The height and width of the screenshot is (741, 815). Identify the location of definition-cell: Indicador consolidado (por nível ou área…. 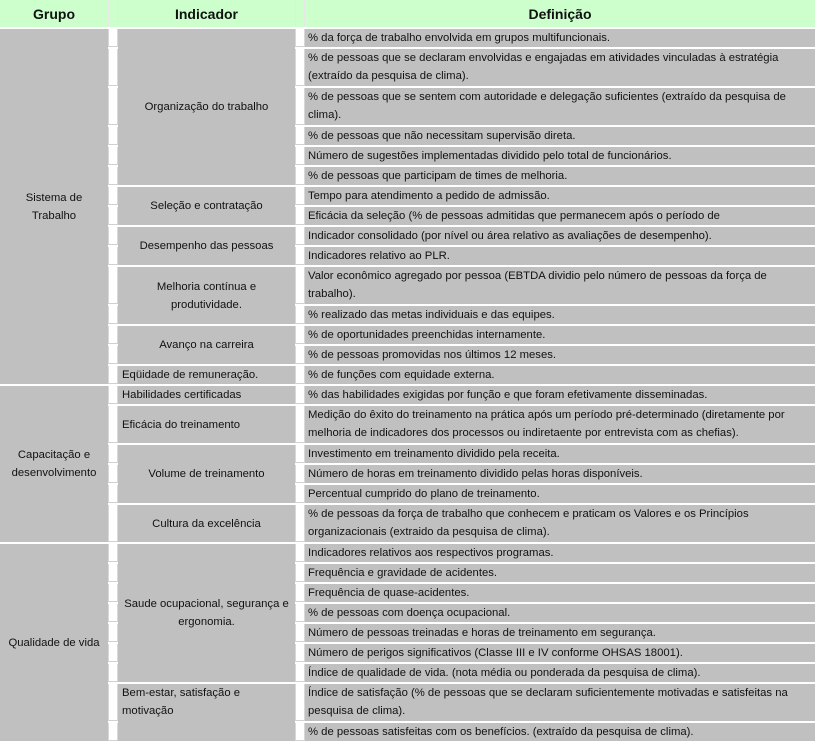
(560, 236).